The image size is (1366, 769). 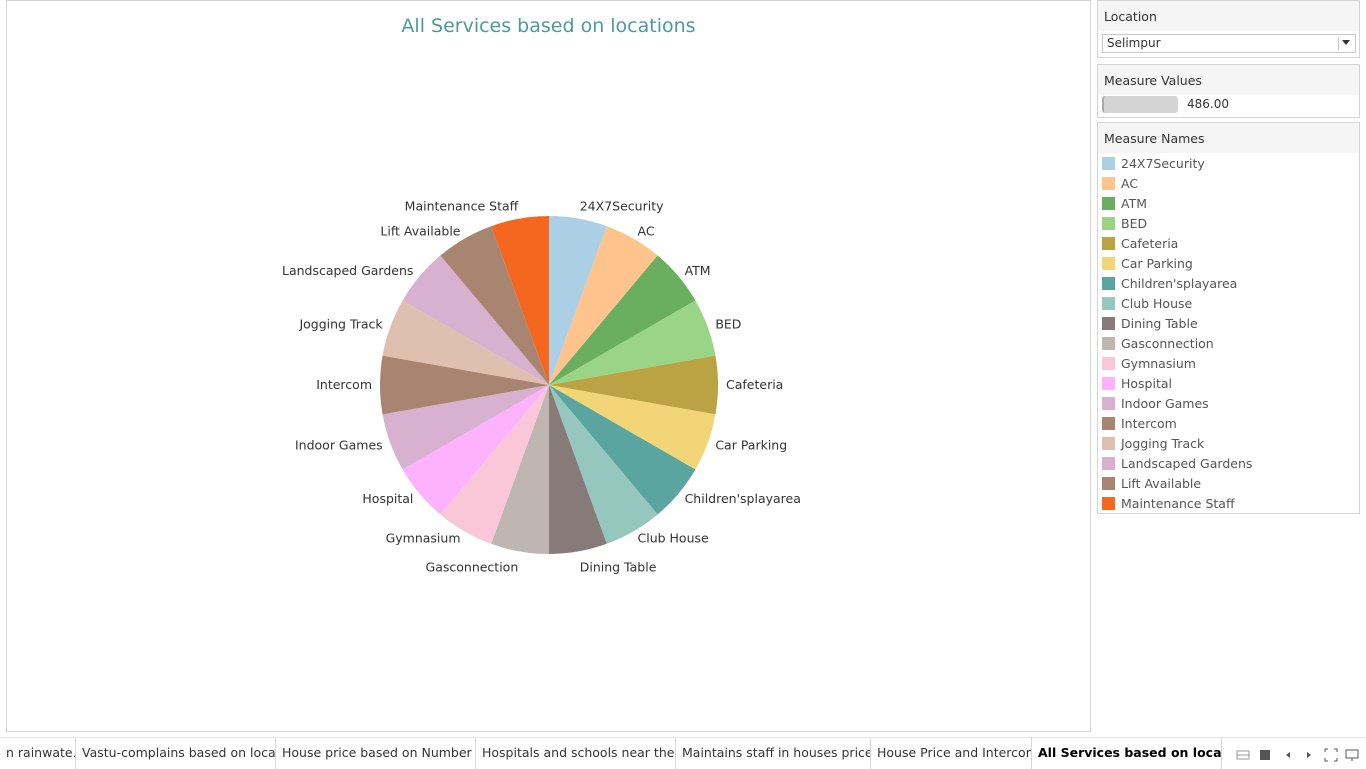 I want to click on legend-label: Indoor Games, so click(x=1165, y=403).